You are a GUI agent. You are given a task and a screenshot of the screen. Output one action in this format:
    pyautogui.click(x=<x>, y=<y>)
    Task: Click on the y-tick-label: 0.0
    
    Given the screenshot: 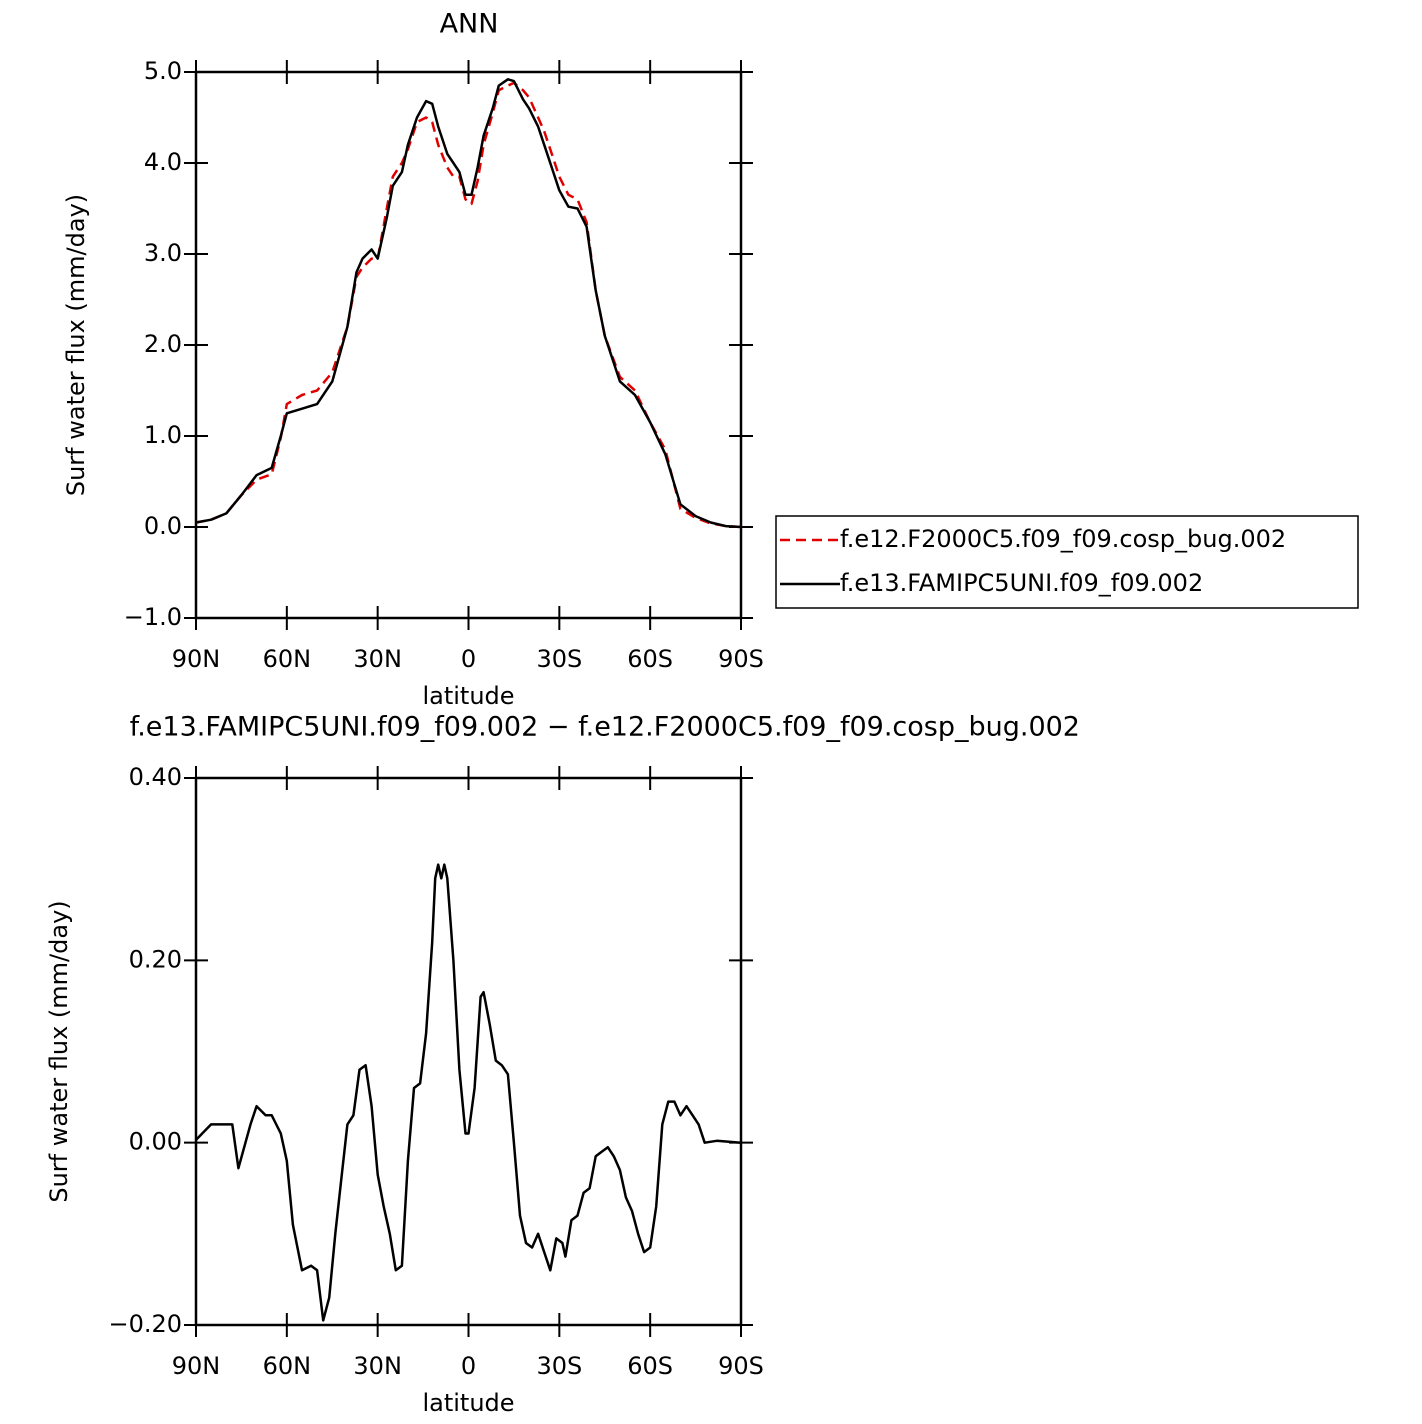 What is the action you would take?
    pyautogui.click(x=163, y=526)
    